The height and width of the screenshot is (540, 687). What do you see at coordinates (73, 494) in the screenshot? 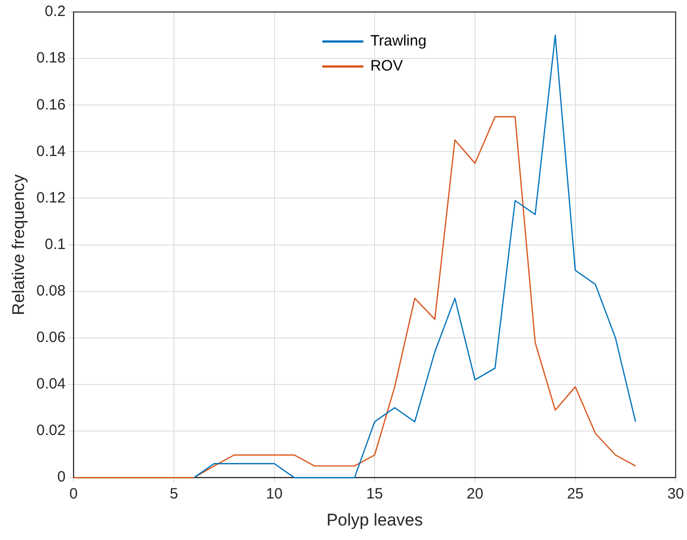
I see `x-tick-label: 0` at bounding box center [73, 494].